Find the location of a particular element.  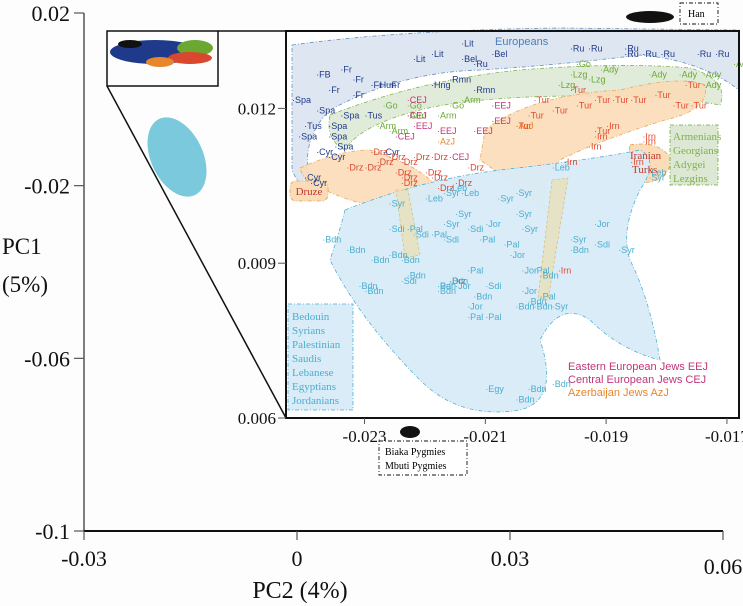

y-tick-label: -0.02 is located at coordinates (47, 186).